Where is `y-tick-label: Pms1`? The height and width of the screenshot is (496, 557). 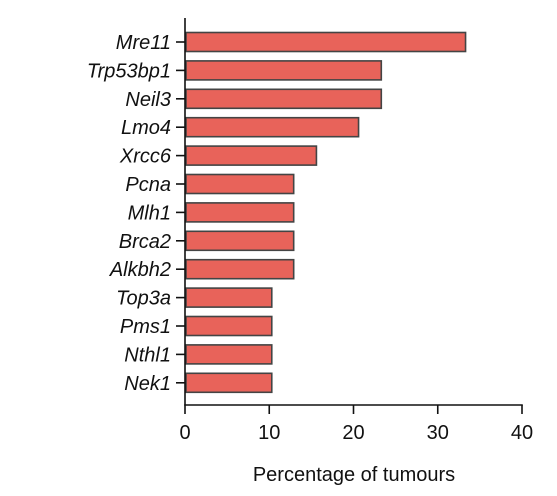 y-tick-label: Pms1 is located at coordinates (145, 327).